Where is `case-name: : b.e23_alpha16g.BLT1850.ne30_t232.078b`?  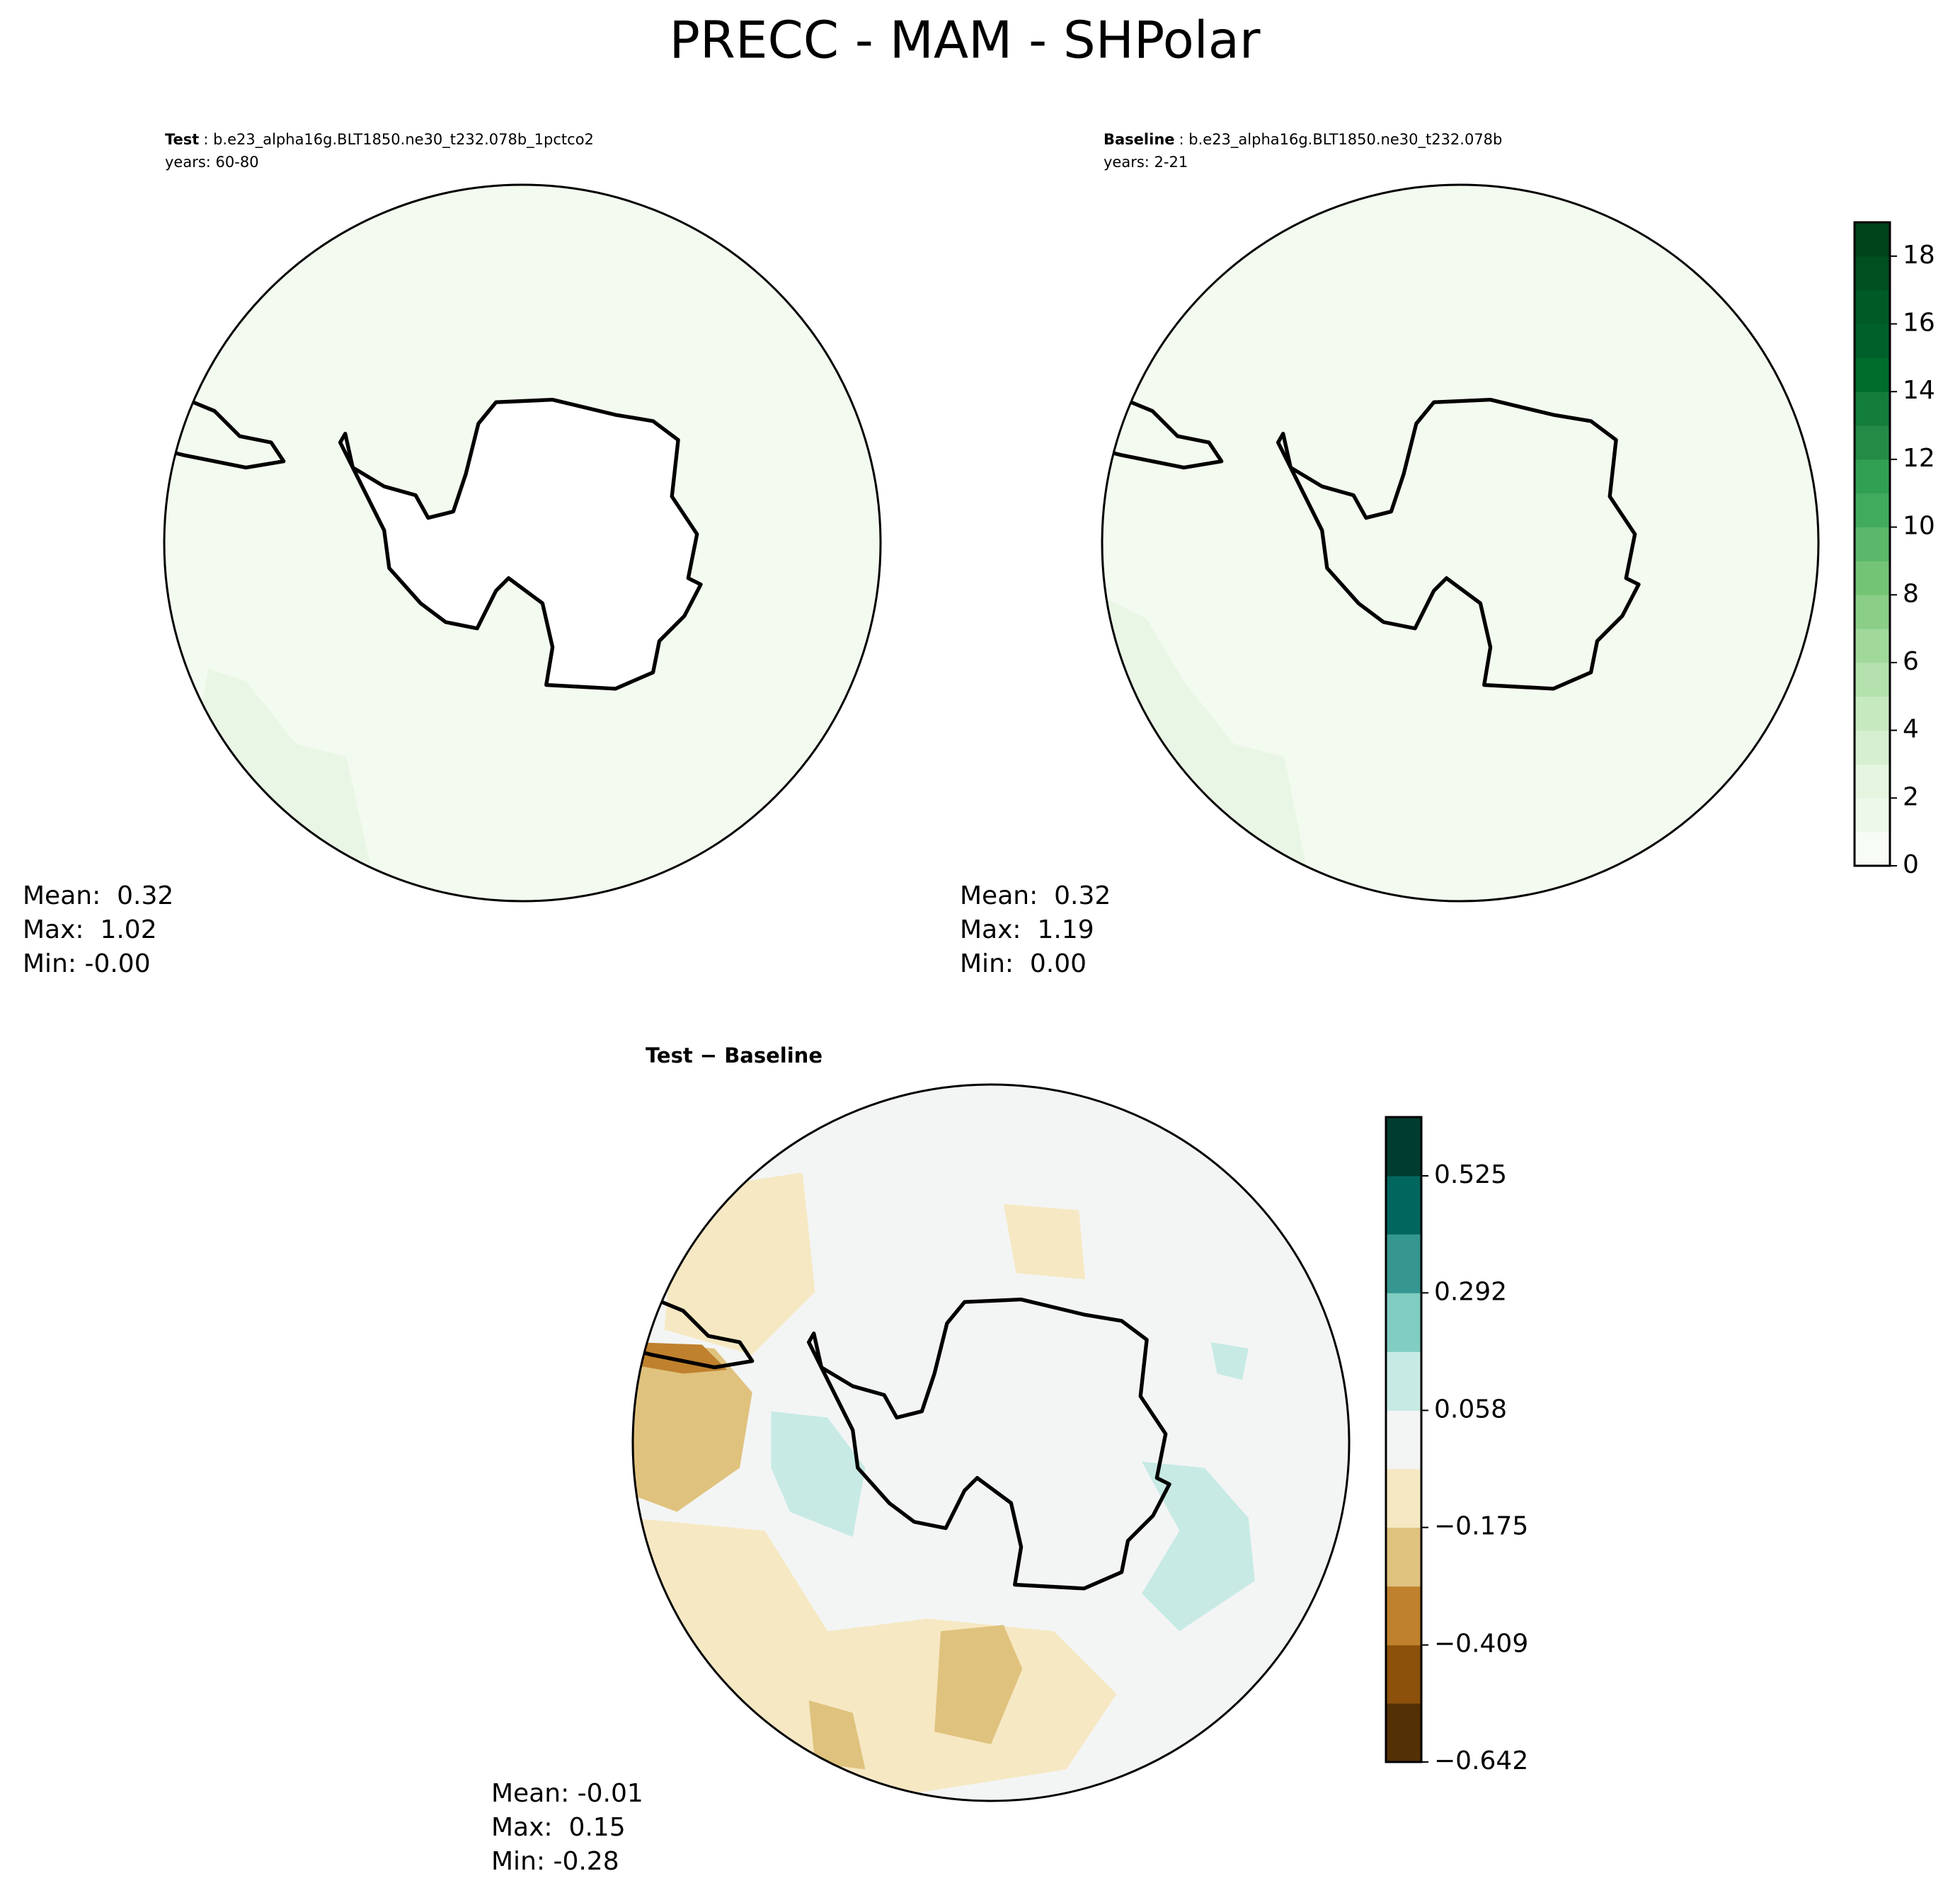
case-name: : b.e23_alpha16g.BLT1850.ne30_t232.078b is located at coordinates (1341, 140).